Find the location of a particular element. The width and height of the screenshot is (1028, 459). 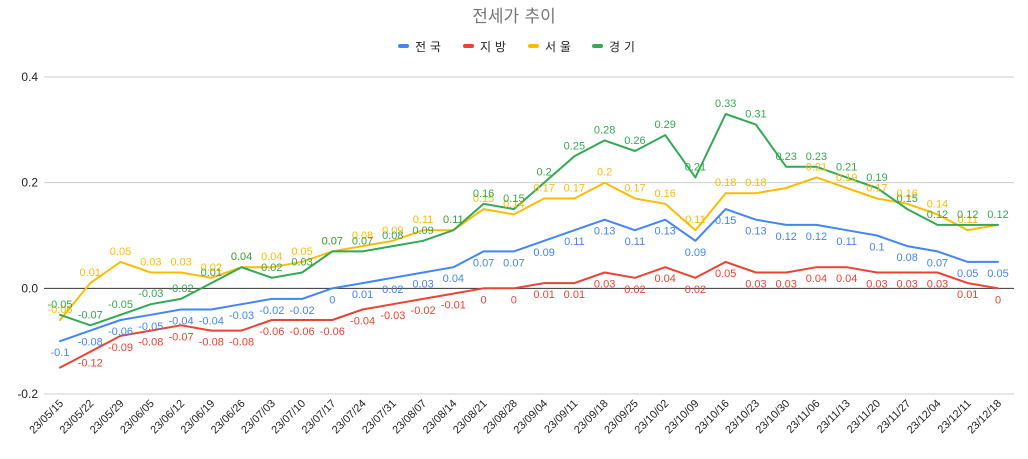

legend-item: 경 기 is located at coordinates (613, 47).